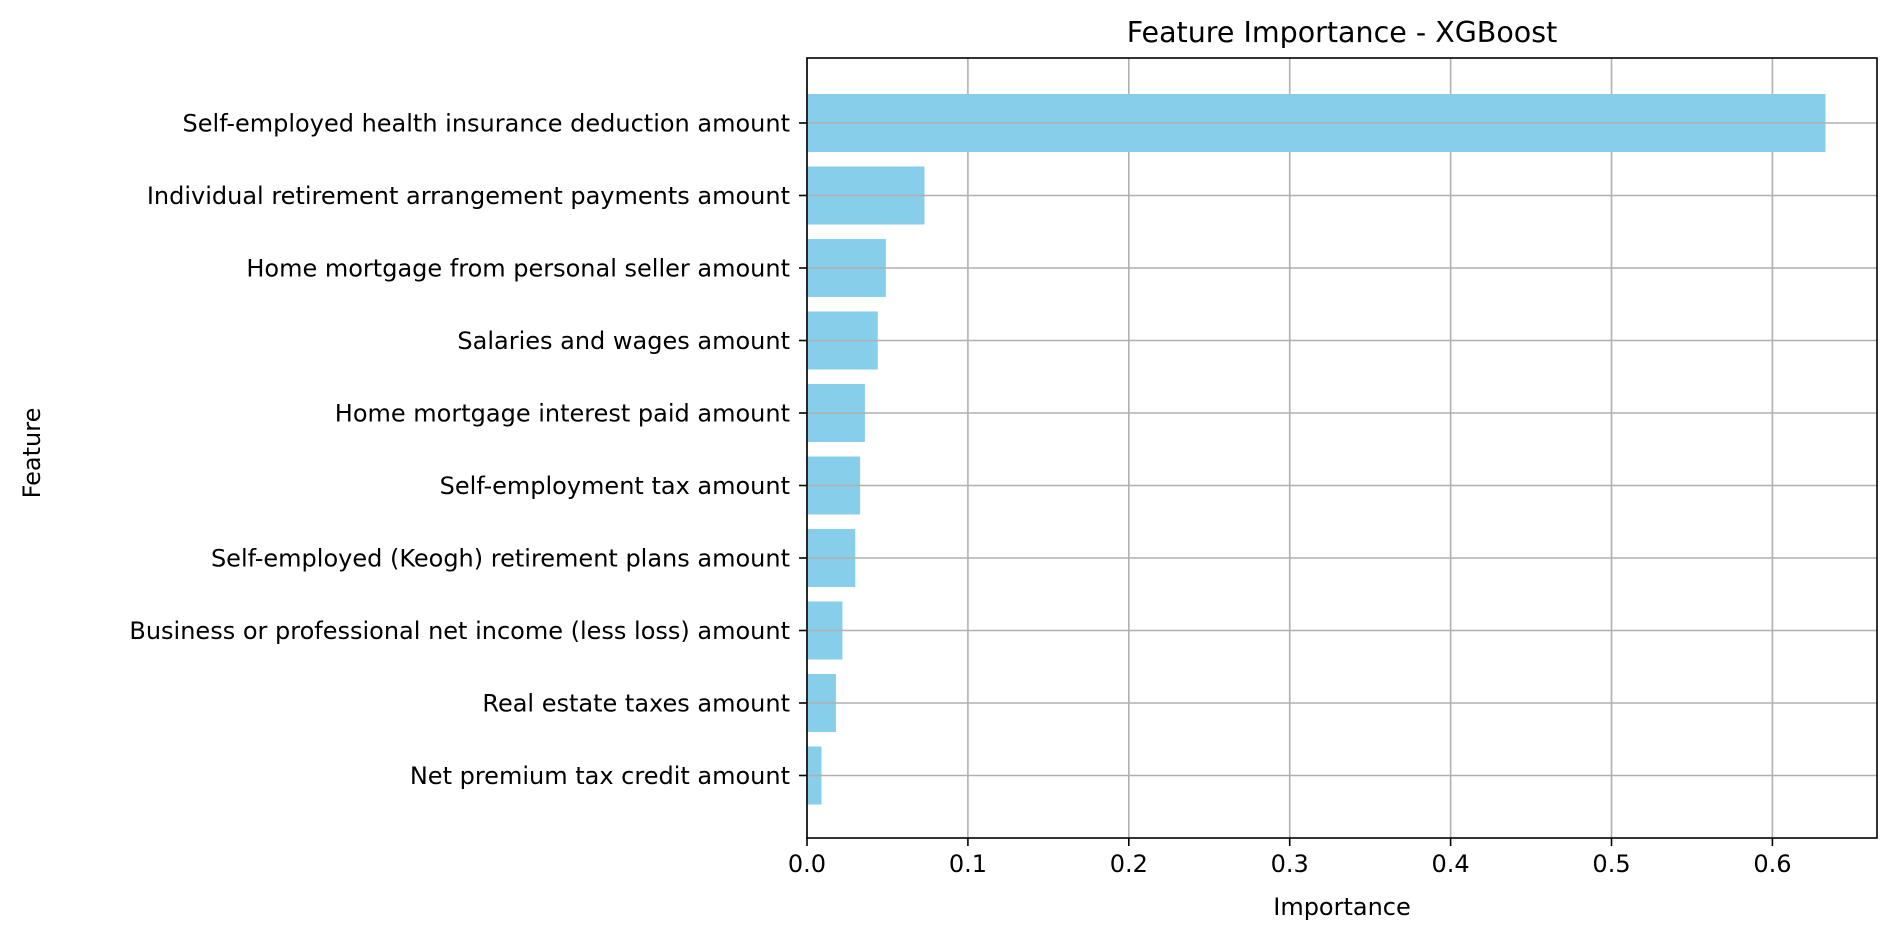  Describe the element at coordinates (1451, 864) in the screenshot. I see `x-tick-label: 0.4` at that location.